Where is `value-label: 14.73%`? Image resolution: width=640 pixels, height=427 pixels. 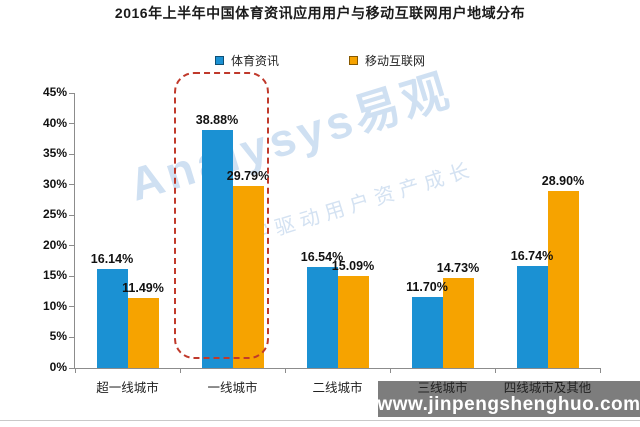
value-label: 14.73% is located at coordinates (458, 267).